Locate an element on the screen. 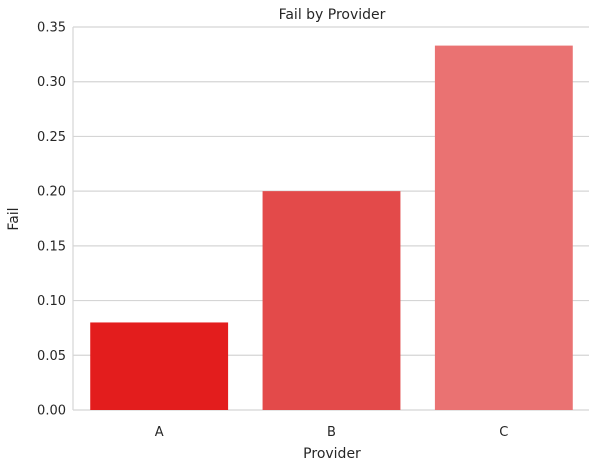  x-tick-label: C is located at coordinates (503, 432).